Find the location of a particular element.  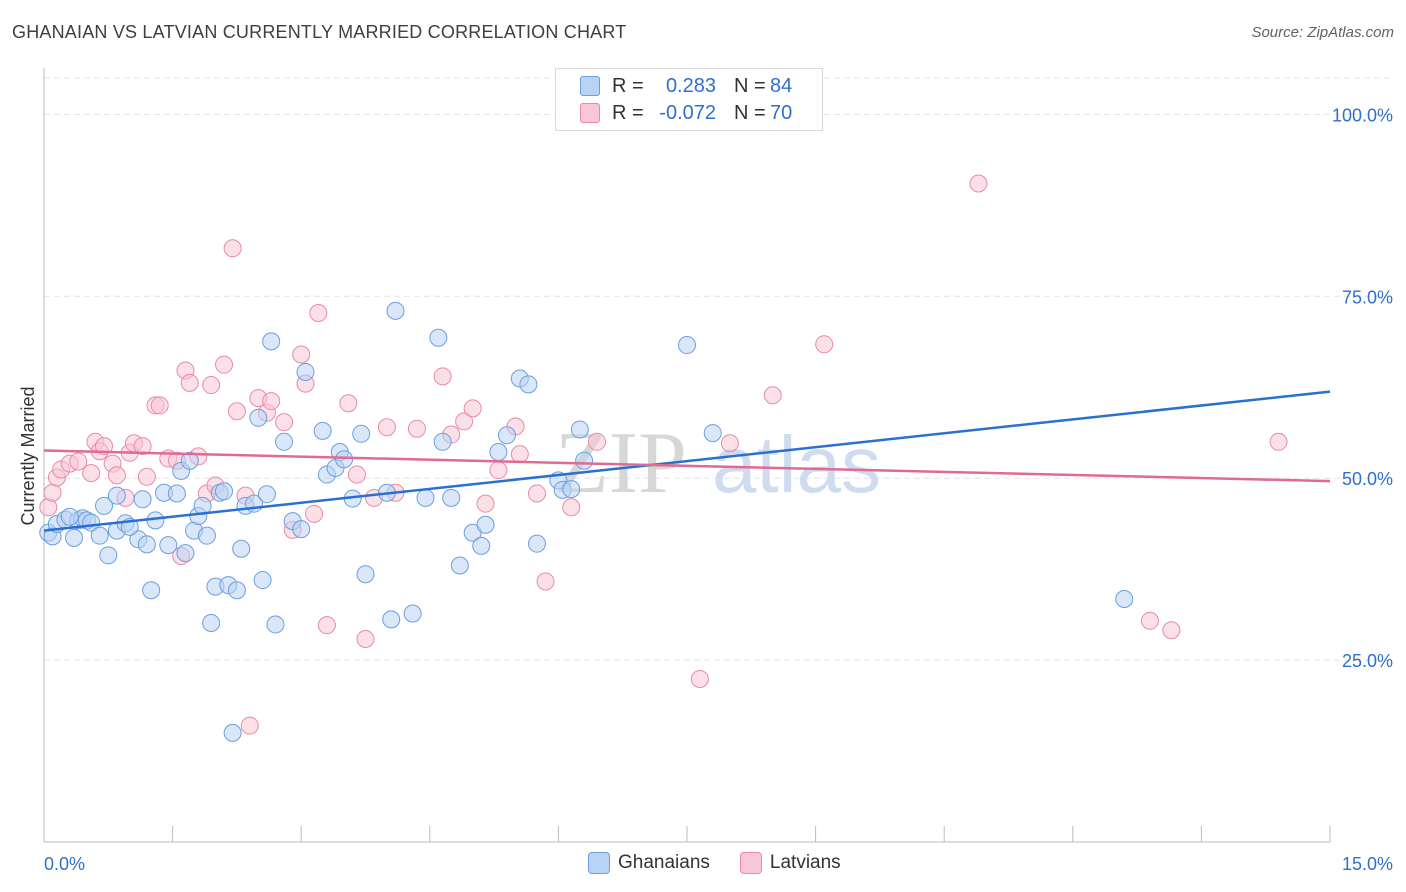

ghanaians-trend-line is located at coordinates (687, 461).